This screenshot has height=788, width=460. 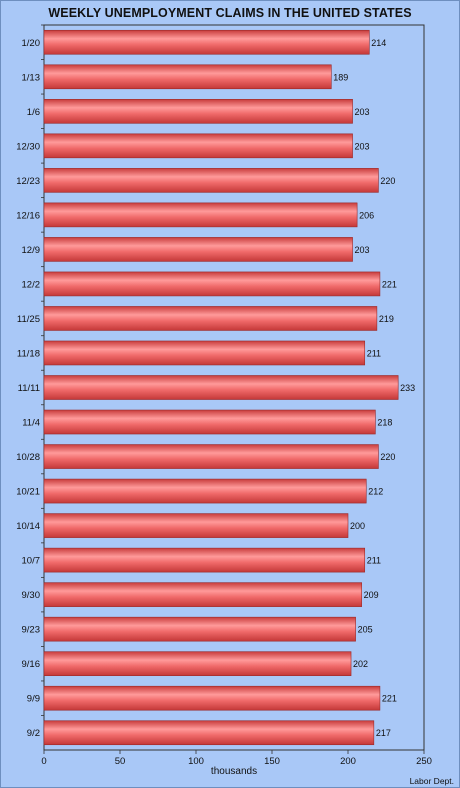 What do you see at coordinates (28, 319) in the screenshot?
I see `category-label-11/25: 11/25` at bounding box center [28, 319].